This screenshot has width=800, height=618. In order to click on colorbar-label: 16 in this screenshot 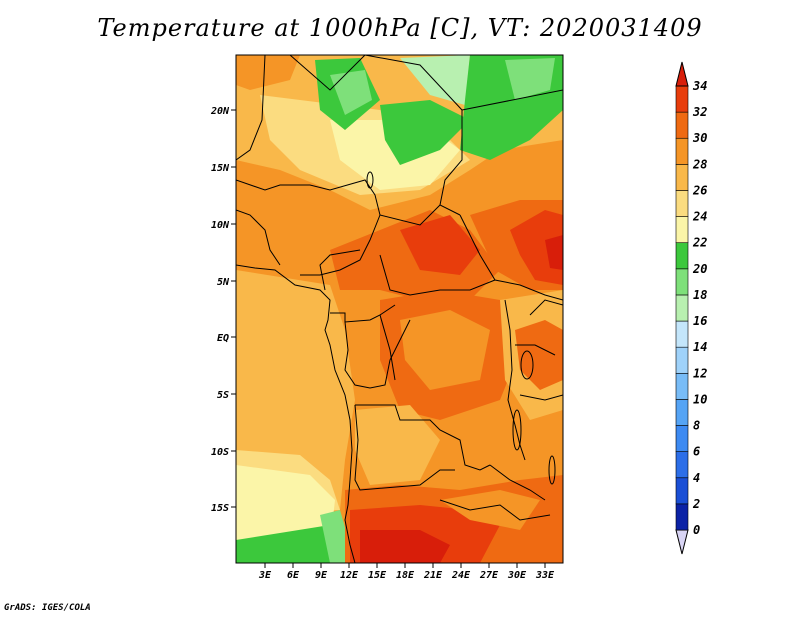, I will do `click(700, 321)`.